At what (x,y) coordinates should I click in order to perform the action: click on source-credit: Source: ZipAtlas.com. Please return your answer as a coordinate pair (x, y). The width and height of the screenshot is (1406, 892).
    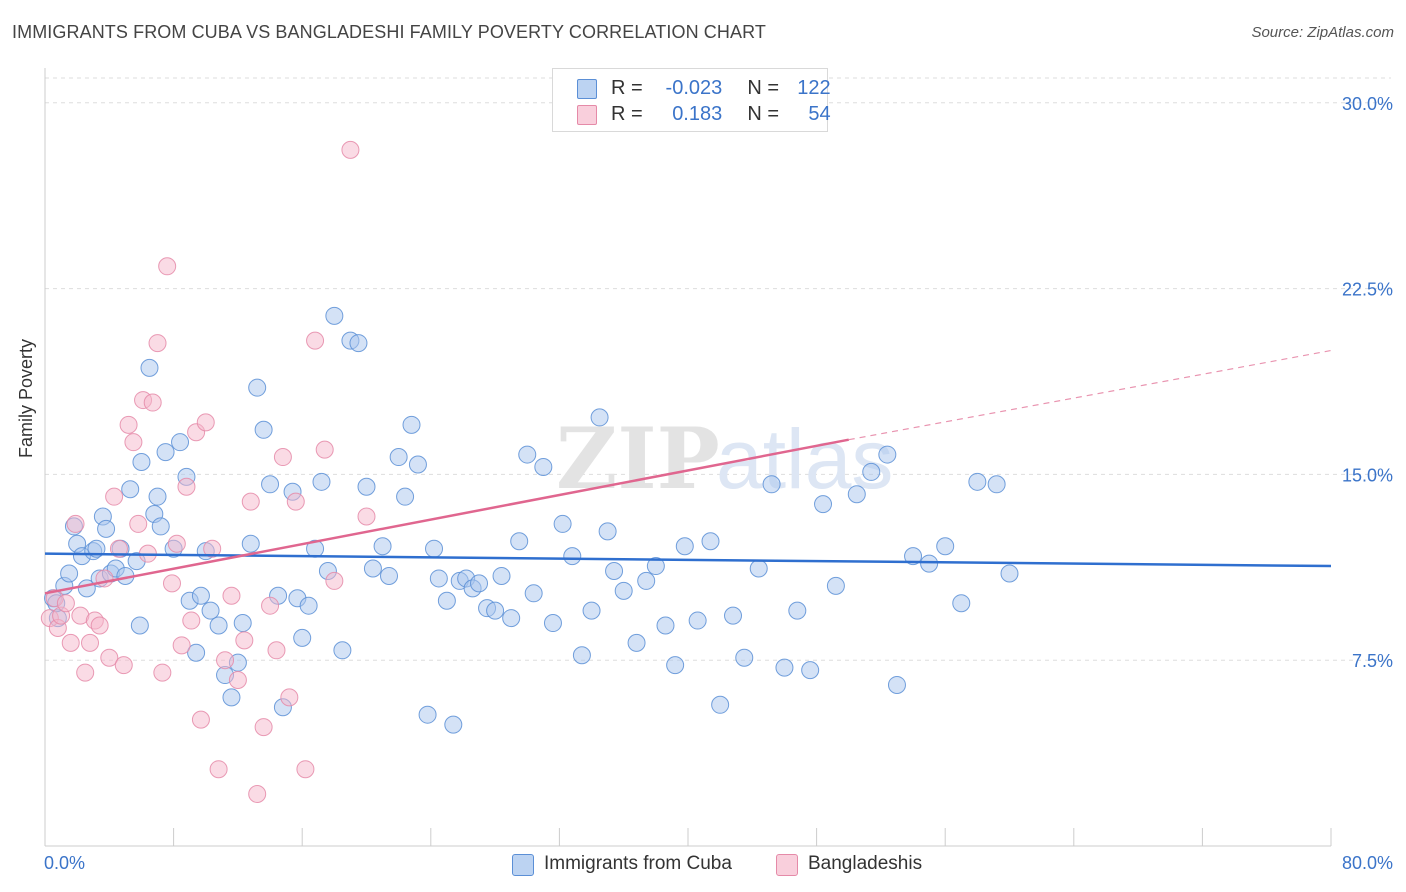
    Looking at the image, I should click on (1322, 32).